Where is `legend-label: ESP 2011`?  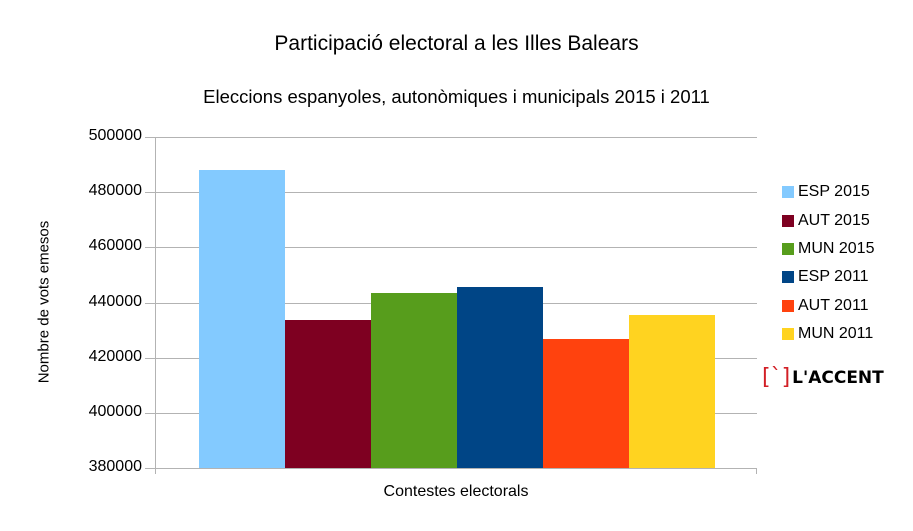
legend-label: ESP 2011 is located at coordinates (833, 277).